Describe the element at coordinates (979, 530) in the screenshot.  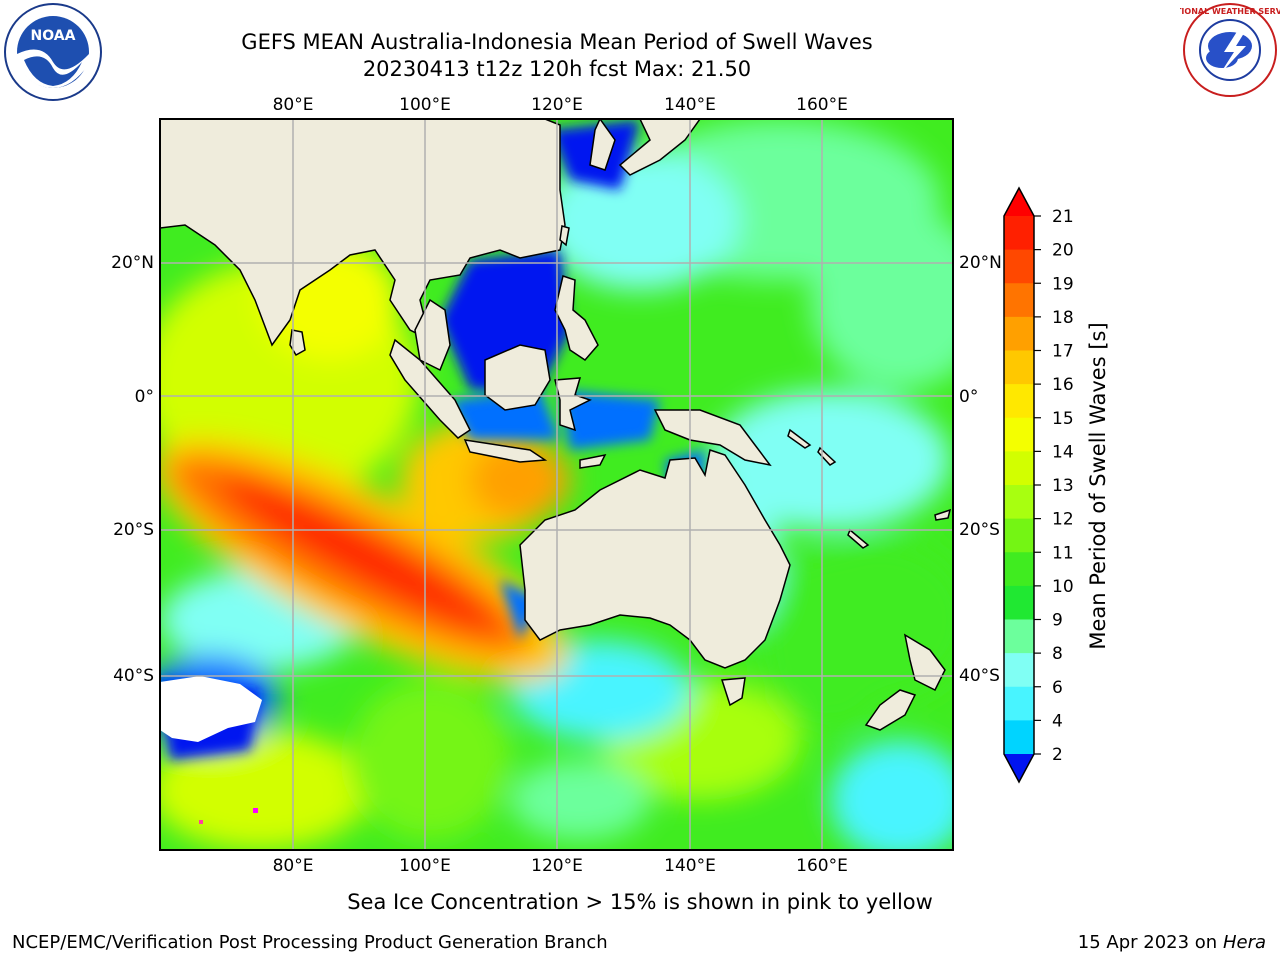
I see `lat-tick-right: 20°S` at that location.